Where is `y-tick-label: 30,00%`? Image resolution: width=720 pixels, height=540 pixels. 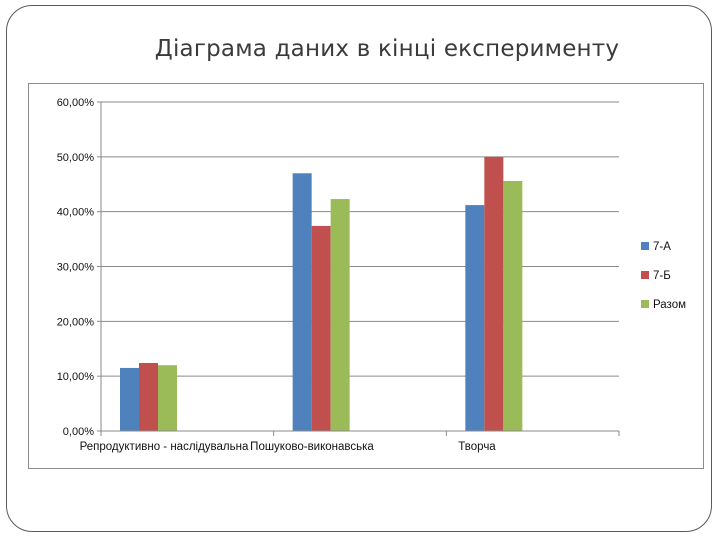
y-tick-label: 30,00% is located at coordinates (76, 268).